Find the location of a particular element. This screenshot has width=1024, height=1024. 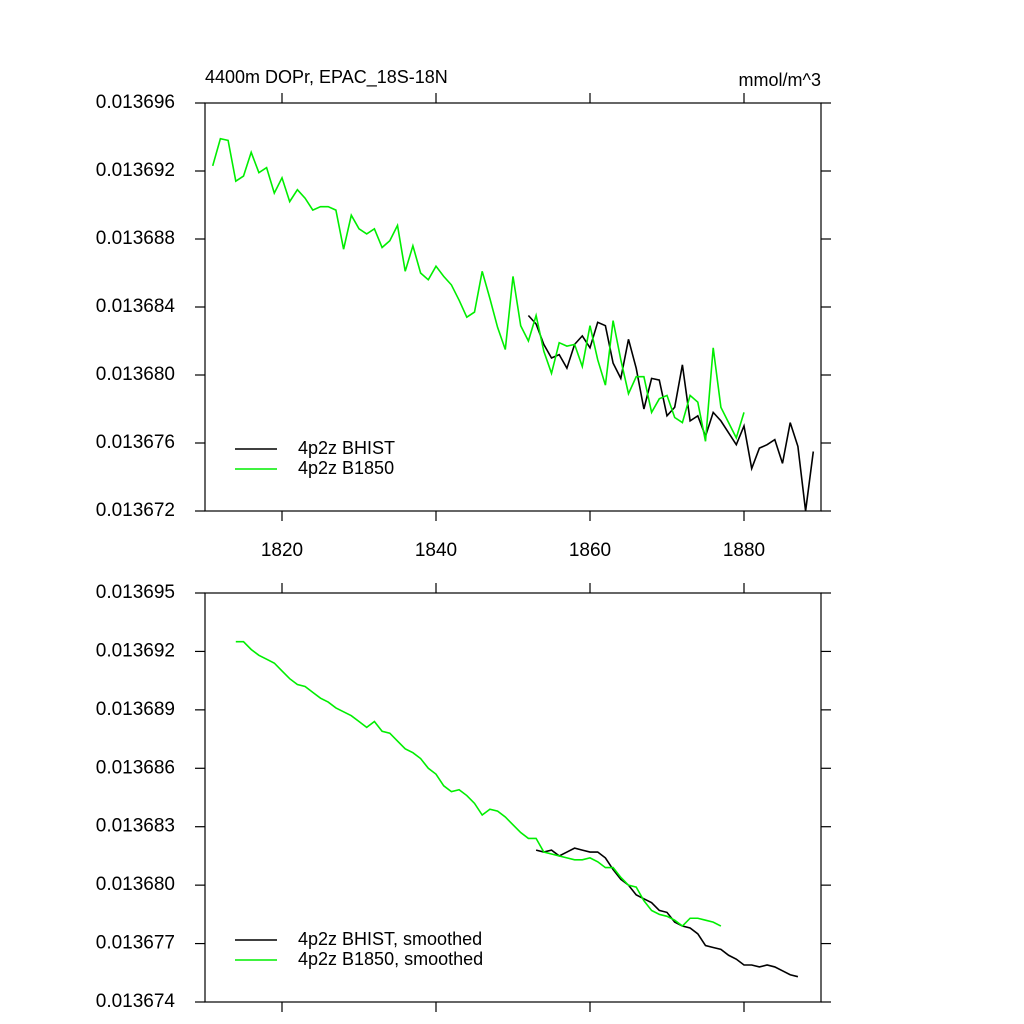

y-tick-label: 0.013689 is located at coordinates (135, 709).